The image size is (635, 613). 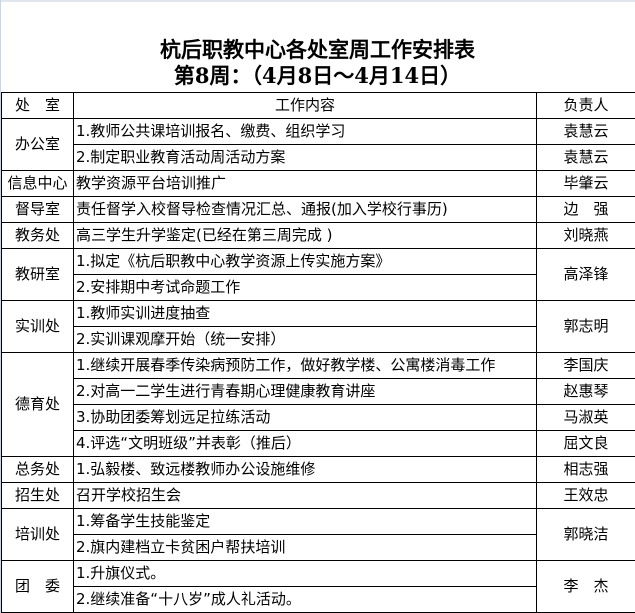 I want to click on dept-cell: 总务处, so click(x=37, y=469).